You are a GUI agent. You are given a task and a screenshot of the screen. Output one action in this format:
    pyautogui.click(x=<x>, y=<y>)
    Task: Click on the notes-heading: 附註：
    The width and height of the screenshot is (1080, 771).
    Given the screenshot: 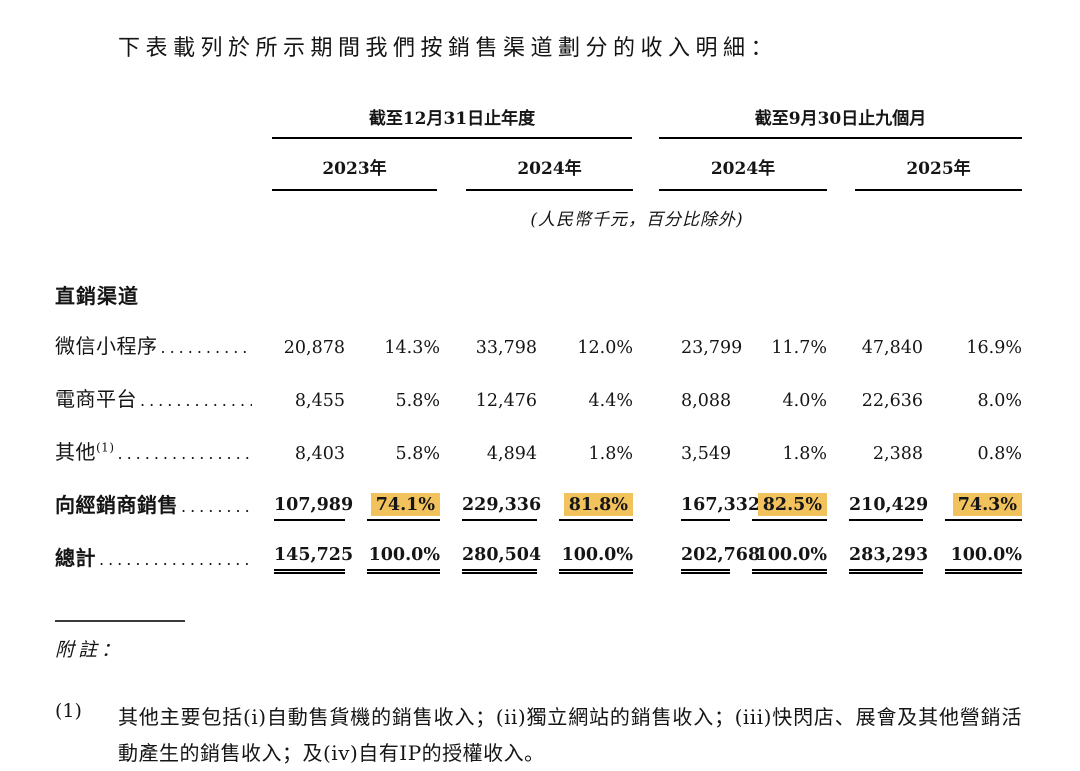 What is the action you would take?
    pyautogui.click(x=90, y=650)
    